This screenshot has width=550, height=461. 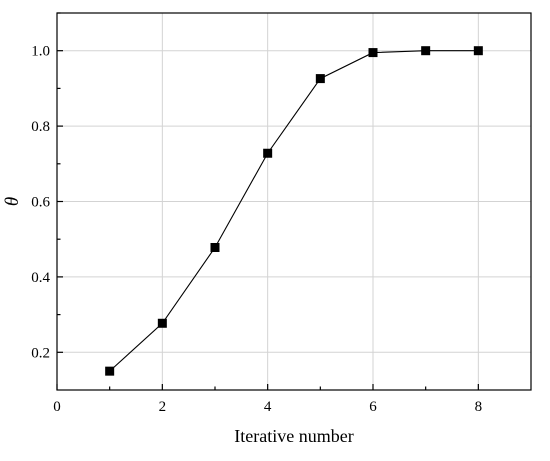 What do you see at coordinates (268, 407) in the screenshot?
I see `x-tick-label: 4` at bounding box center [268, 407].